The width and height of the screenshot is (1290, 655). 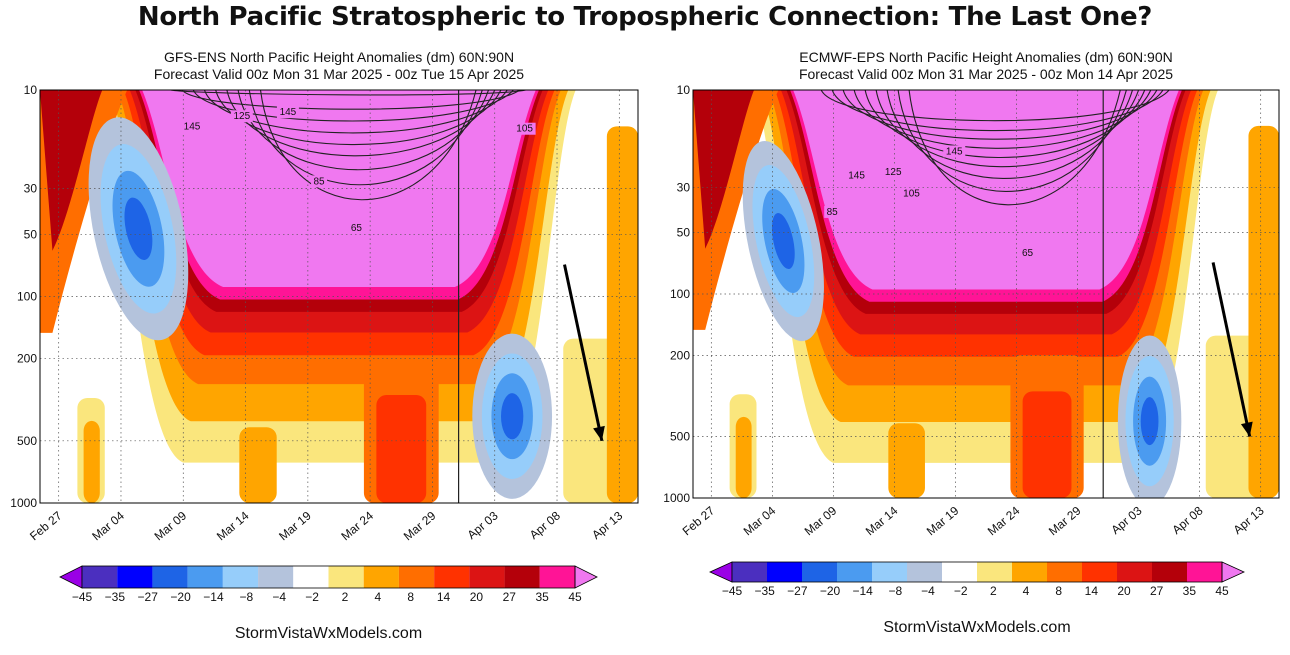 What do you see at coordinates (477, 597) in the screenshot?
I see `colorbar-tick-label: 20` at bounding box center [477, 597].